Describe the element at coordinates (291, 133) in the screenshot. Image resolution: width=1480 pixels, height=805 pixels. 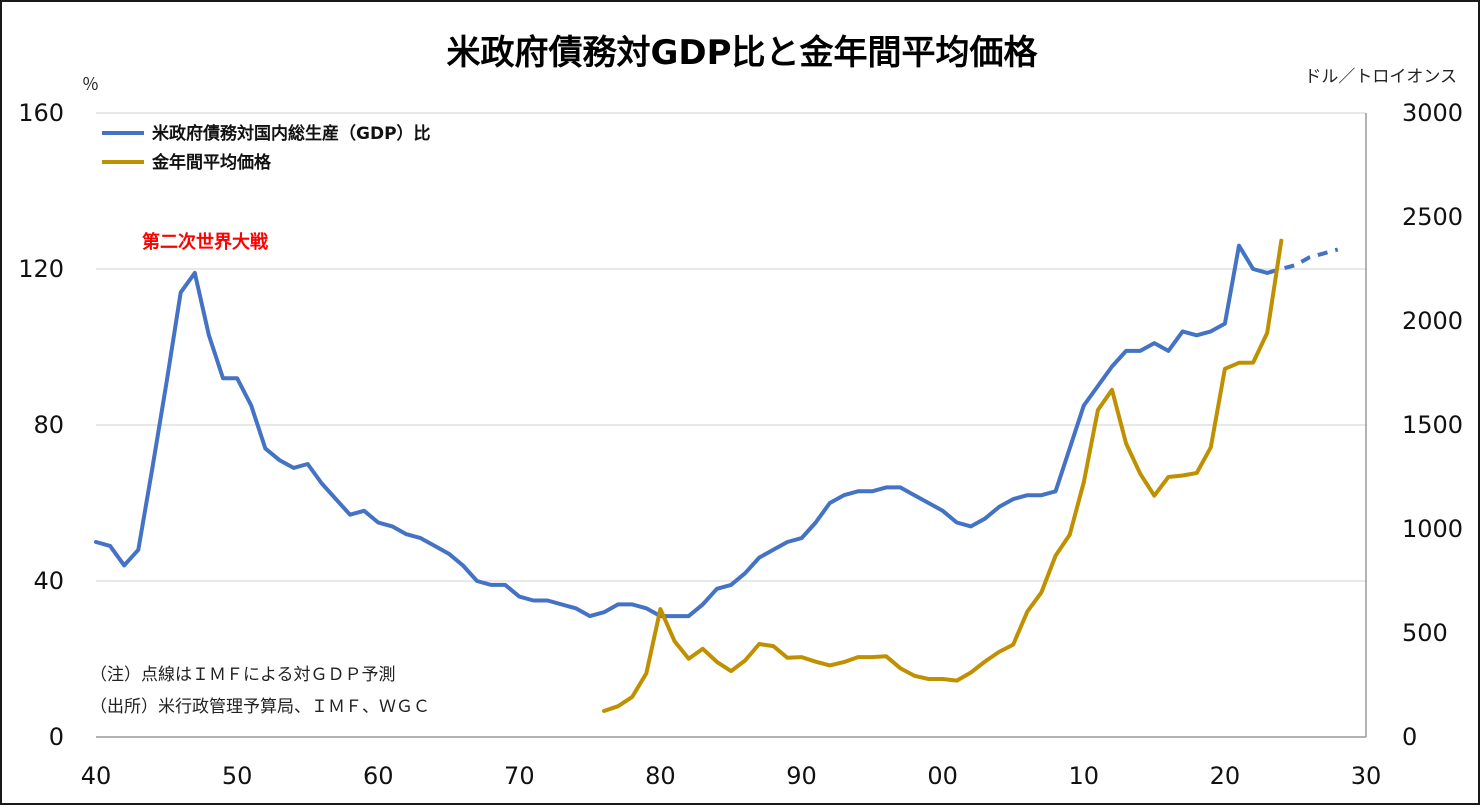
I see `legend-label-debt: 米政府債務対国内総生産（GDP）比` at that location.